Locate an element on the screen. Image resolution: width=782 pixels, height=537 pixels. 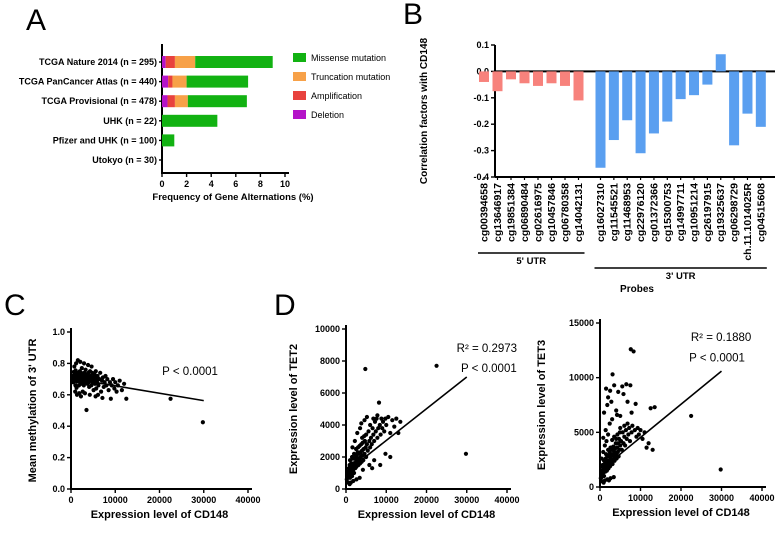
y-tick-label: -0.3 is located at coordinates (481, 151).